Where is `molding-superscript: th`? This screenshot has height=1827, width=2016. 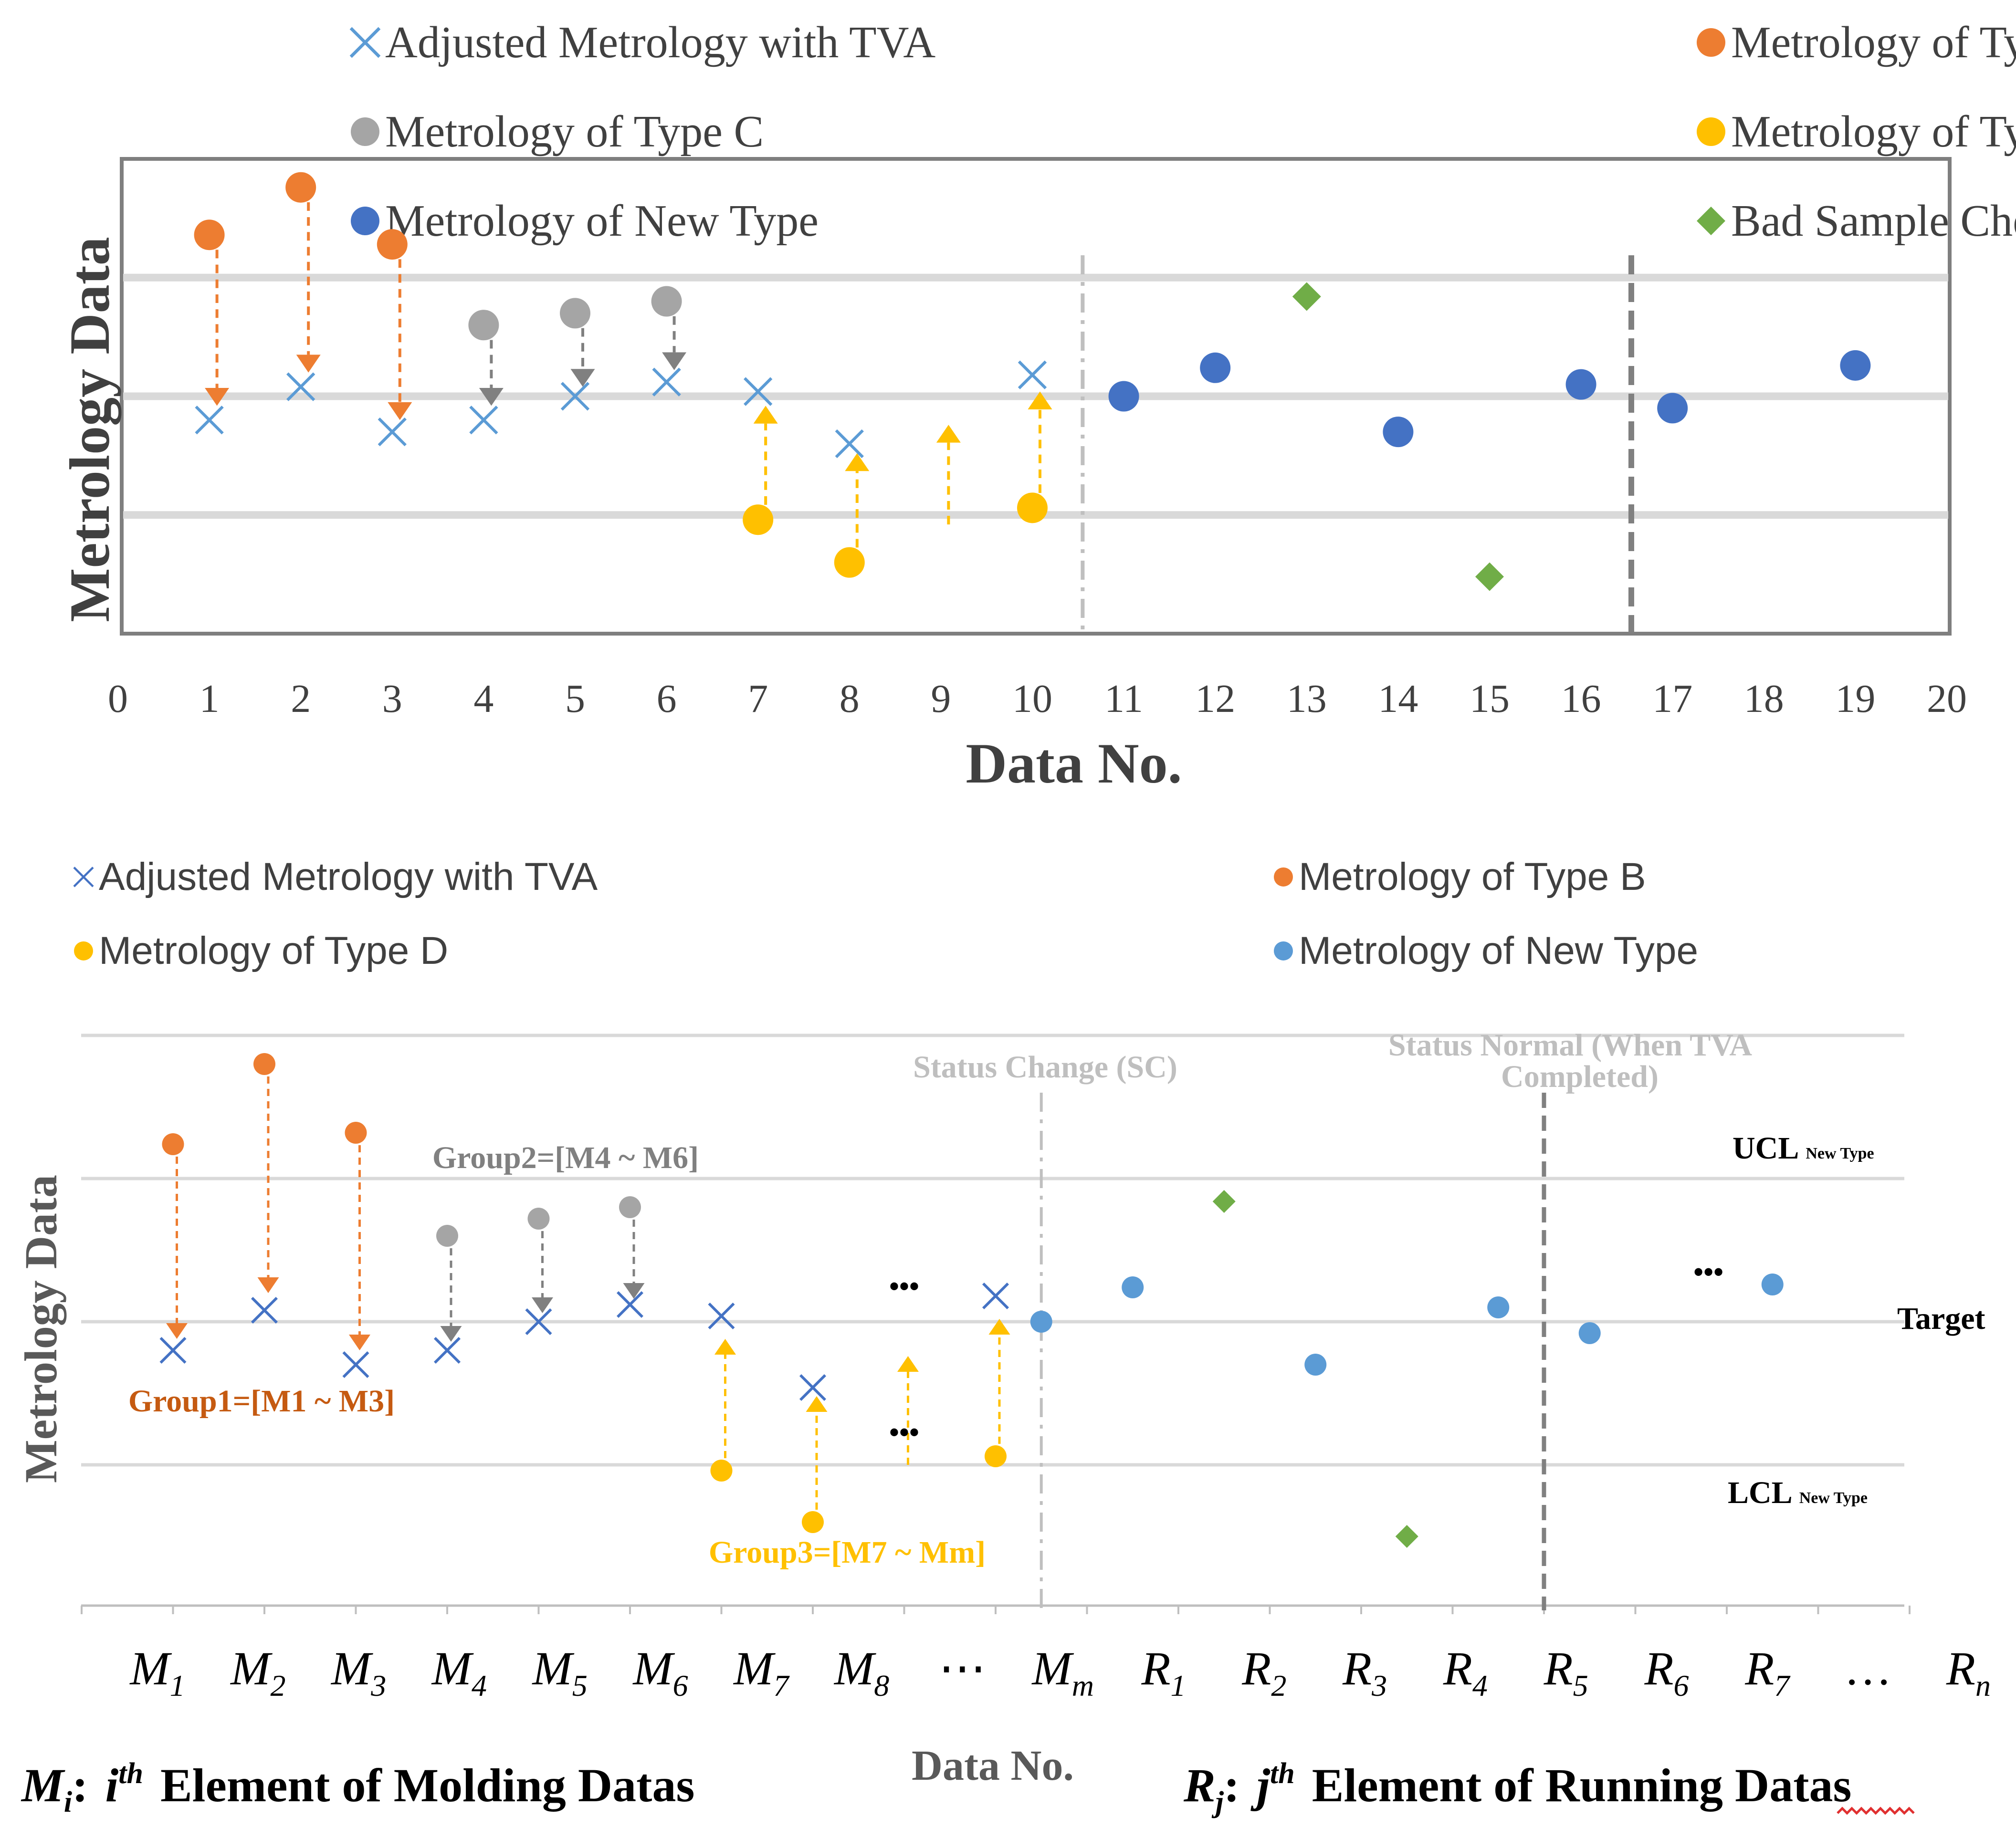
molding-superscript: th is located at coordinates (130, 1773).